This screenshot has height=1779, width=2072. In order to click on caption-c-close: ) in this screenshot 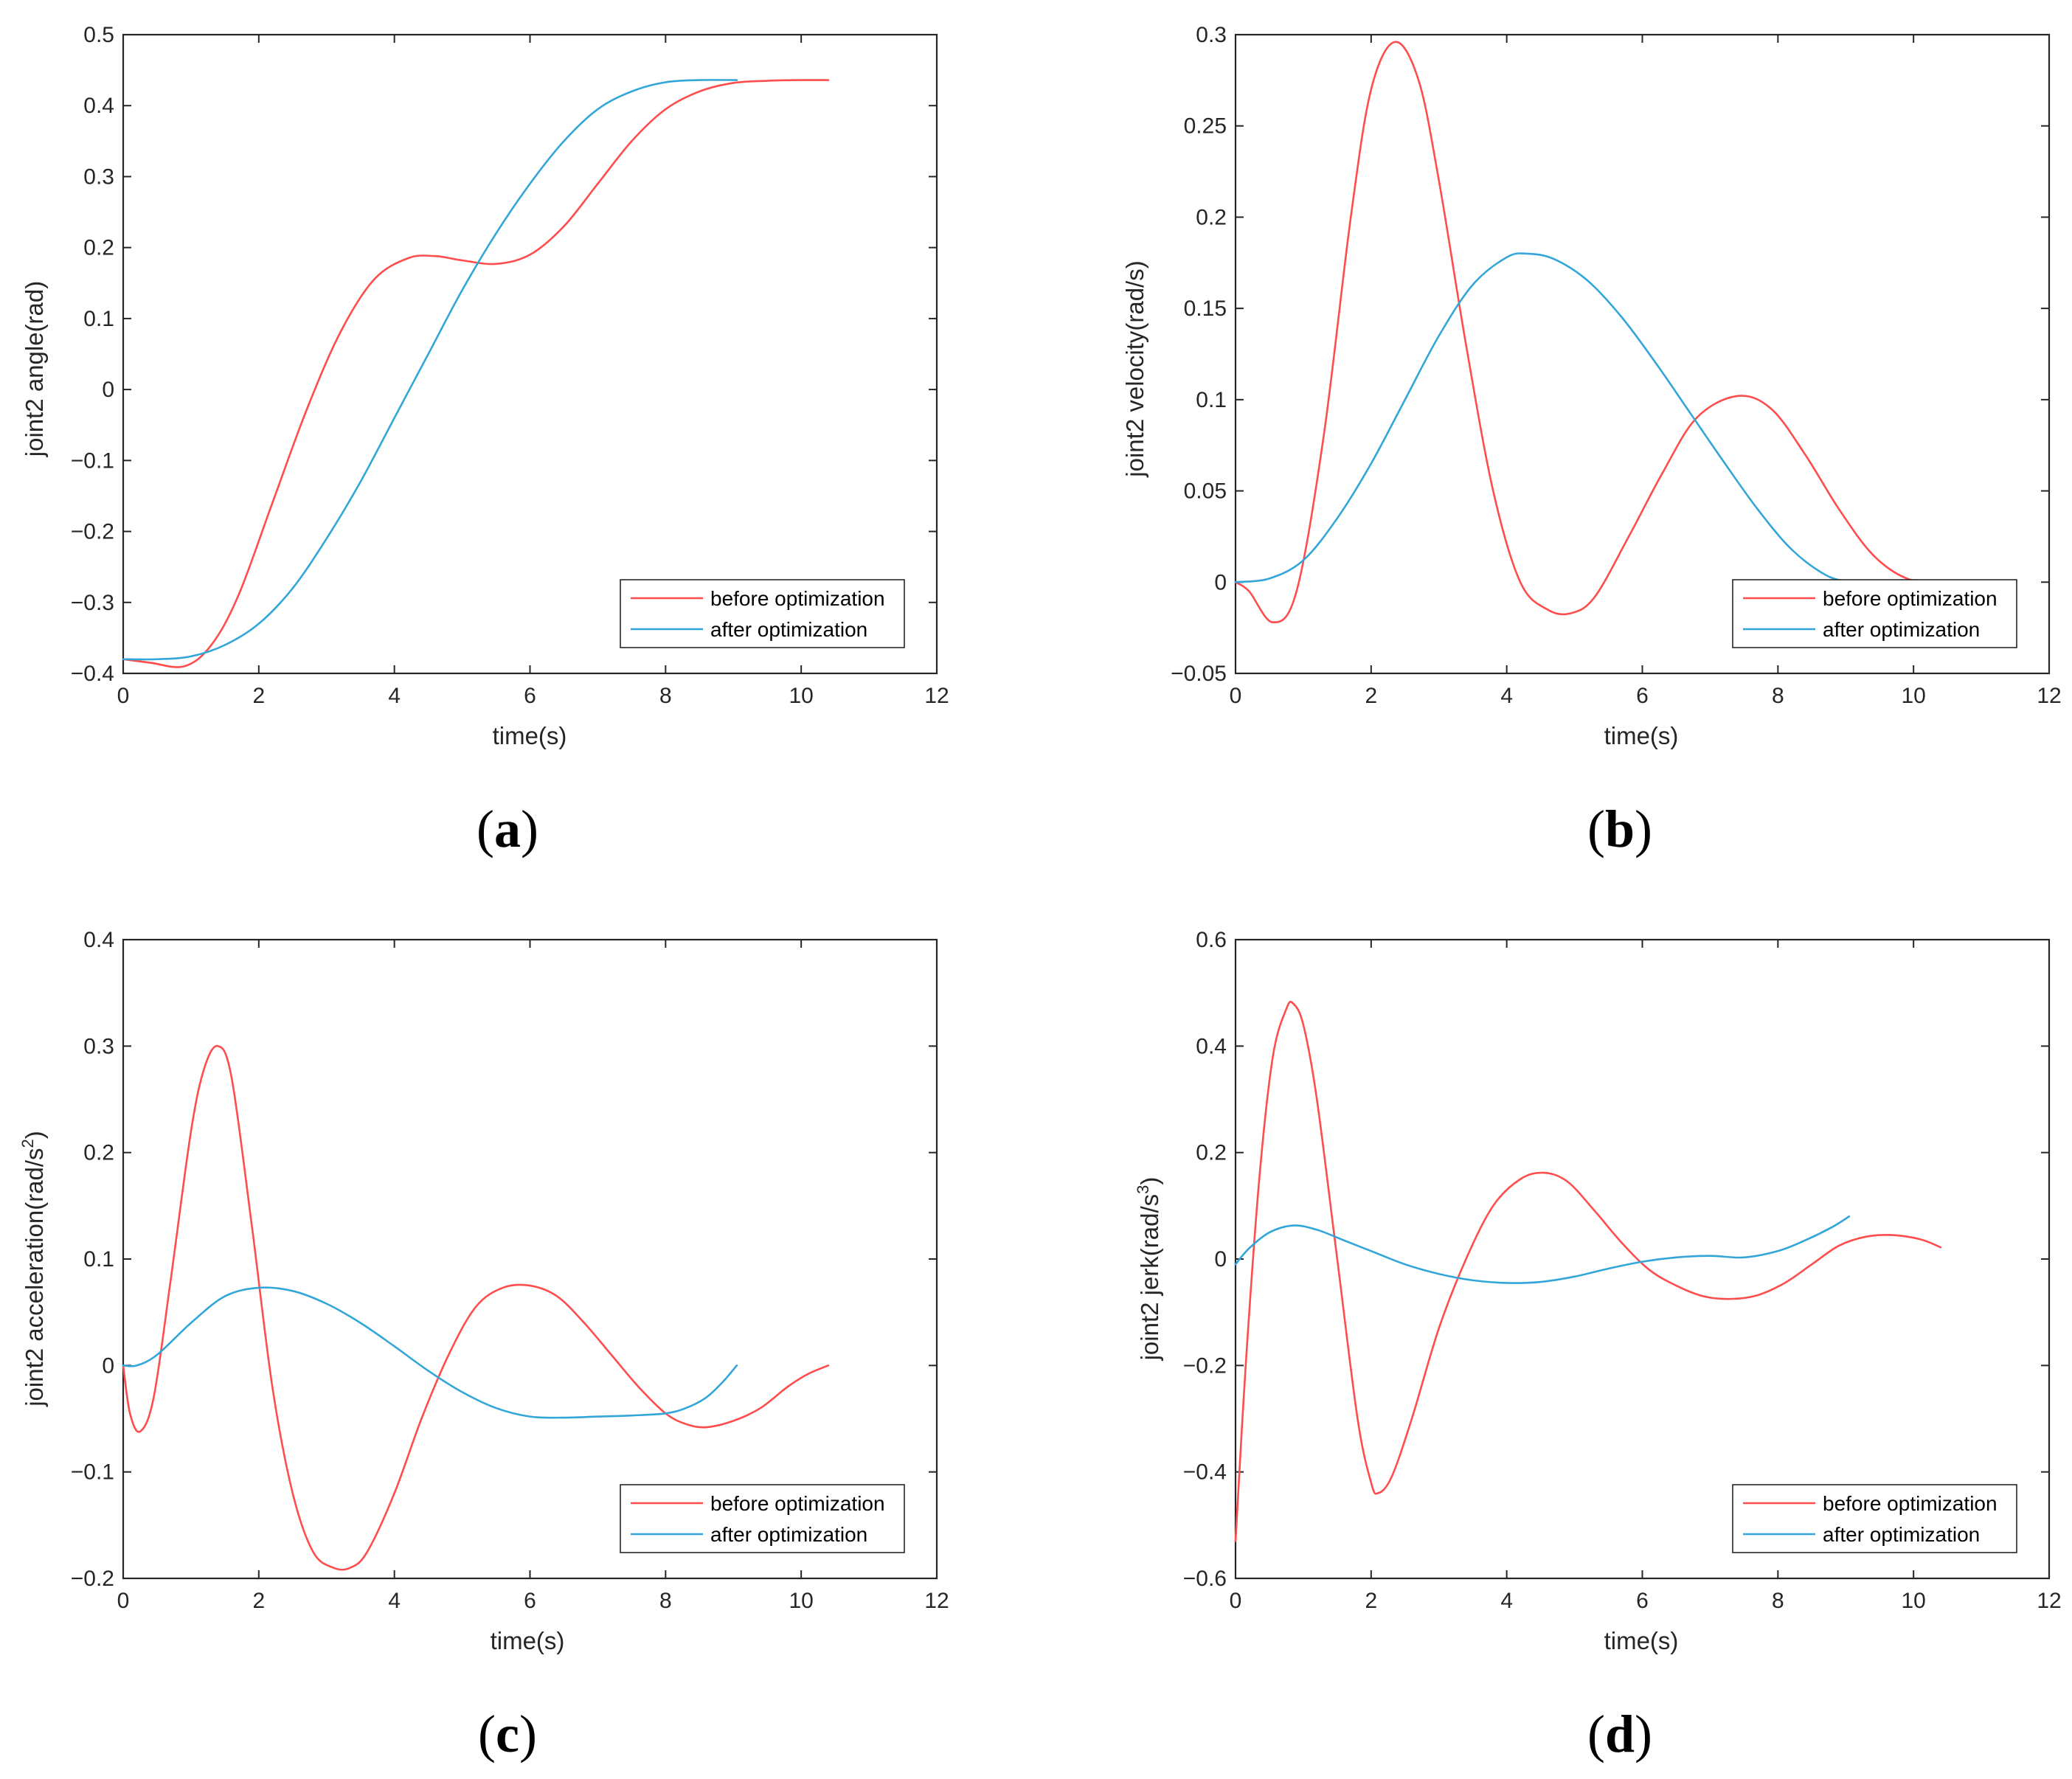, I will do `click(528, 1734)`.